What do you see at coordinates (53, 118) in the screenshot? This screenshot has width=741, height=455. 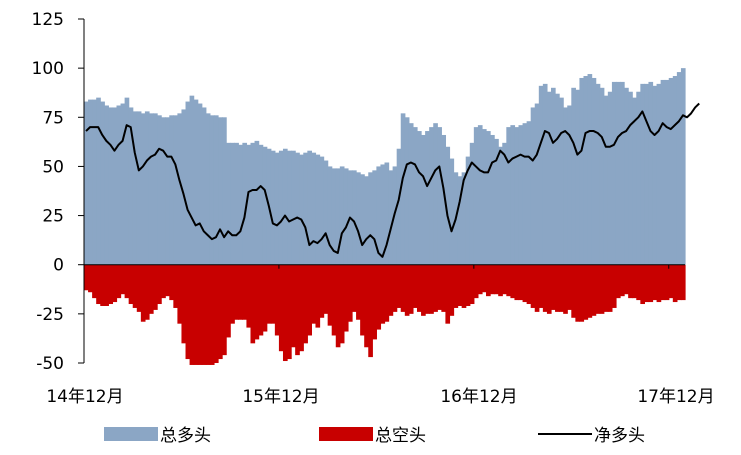 I see `y-tick-label: 75` at bounding box center [53, 118].